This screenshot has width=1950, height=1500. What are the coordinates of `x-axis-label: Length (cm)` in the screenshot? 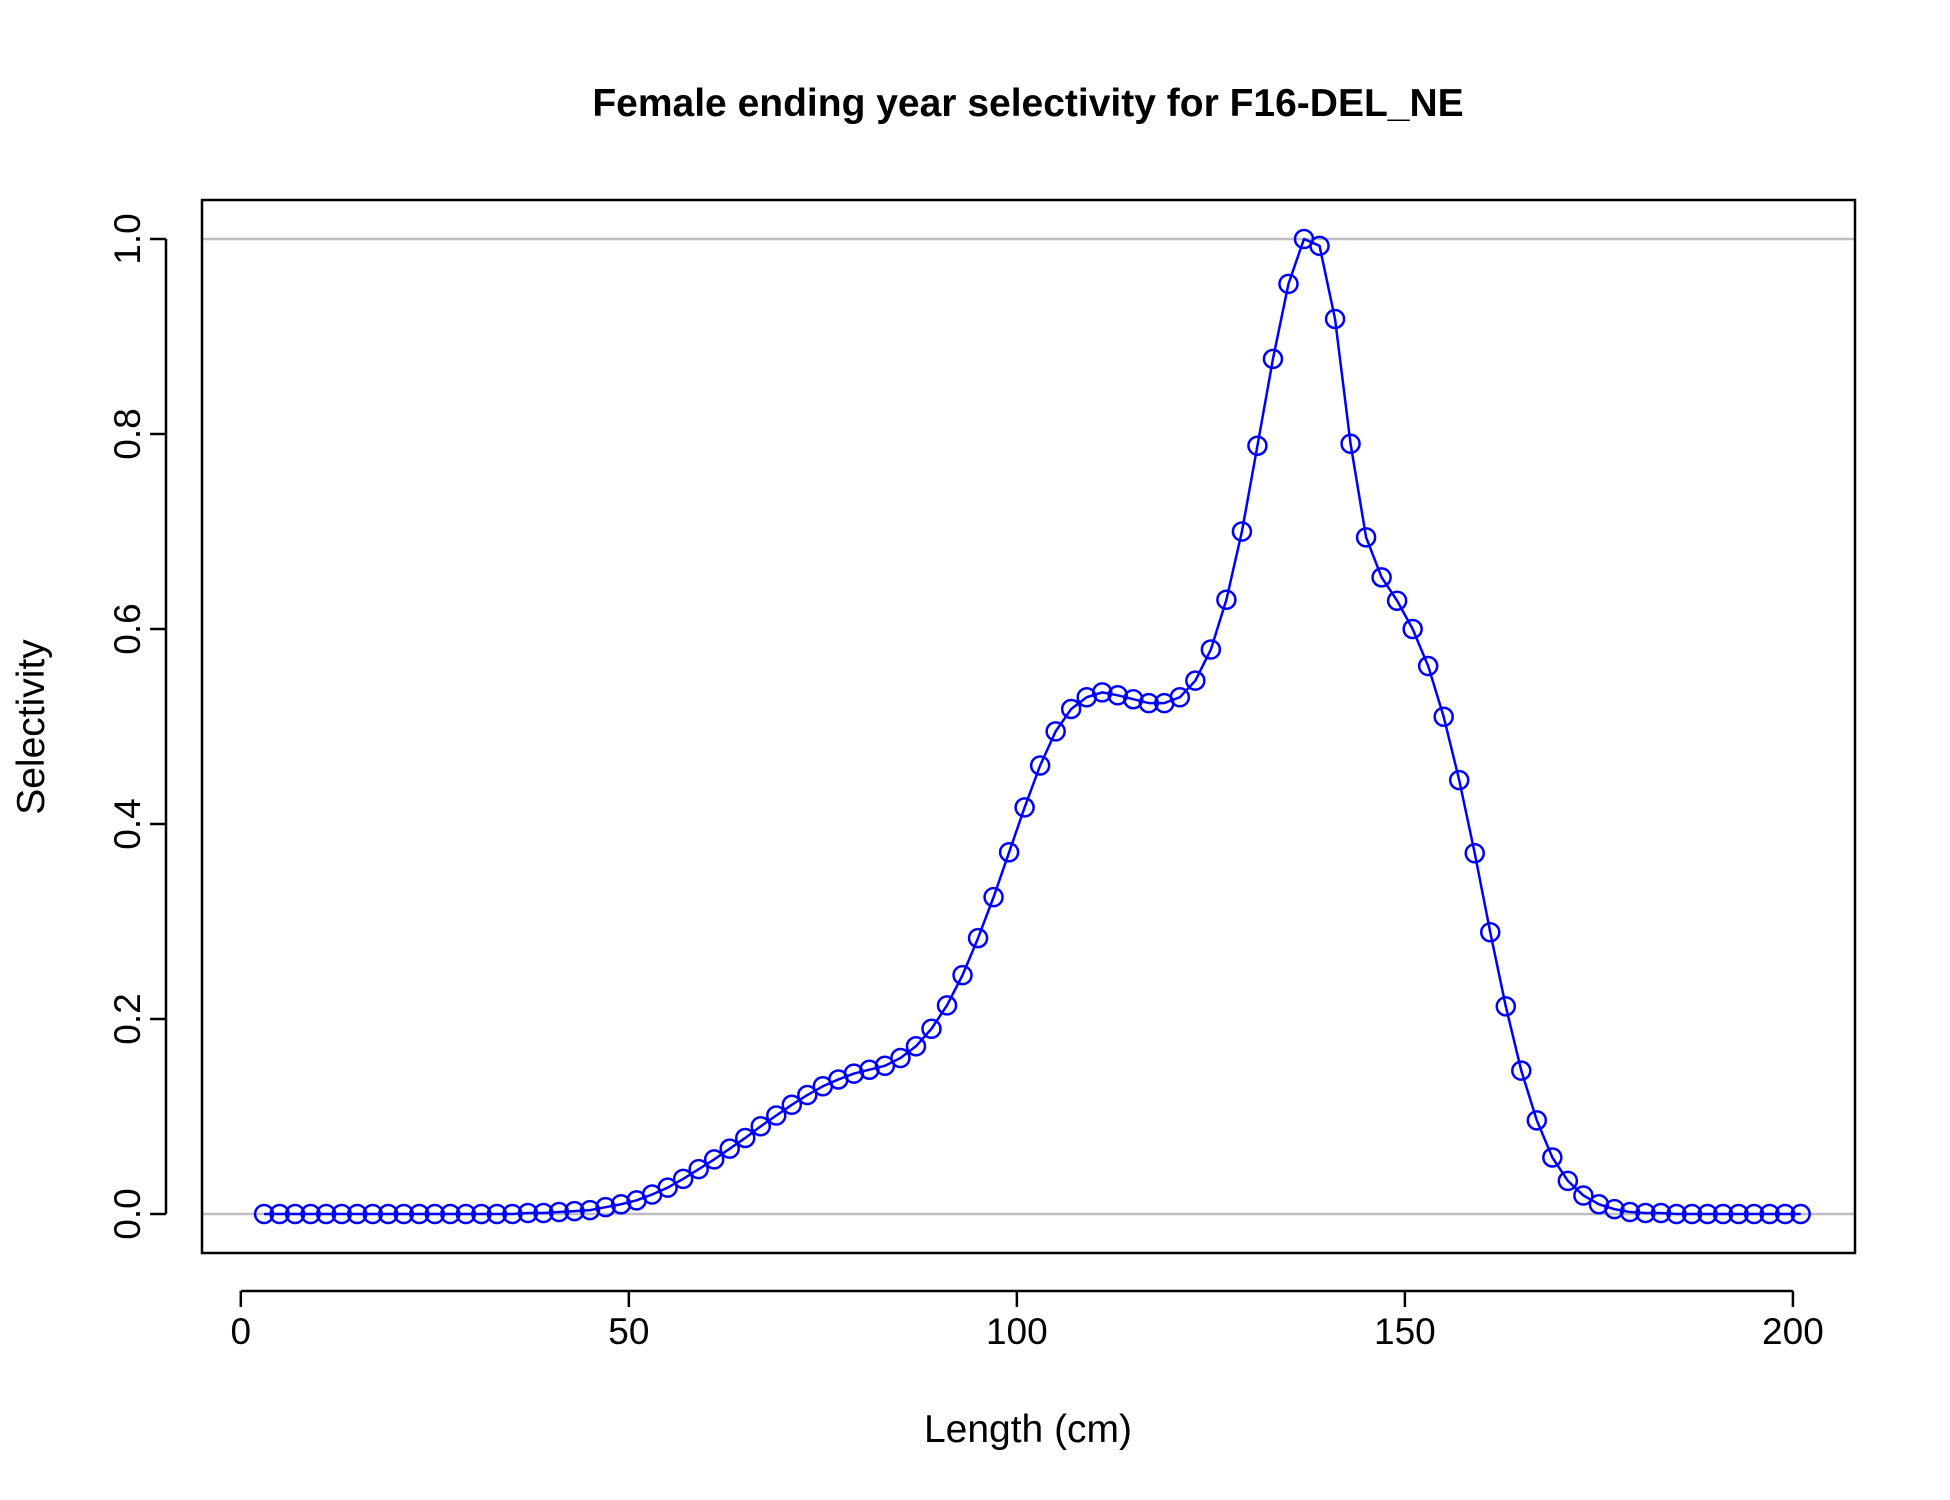 It's located at (1028, 1429).